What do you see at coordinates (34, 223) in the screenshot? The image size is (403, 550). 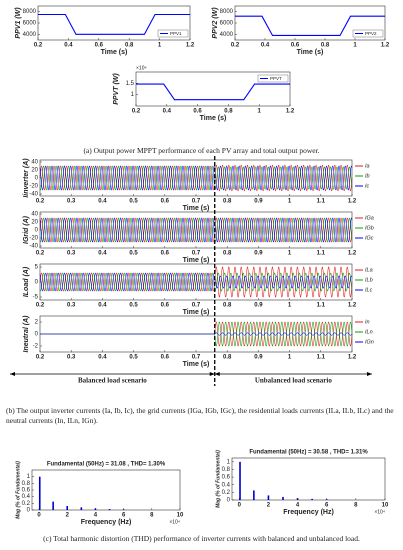 I see `y-tick-label: 20` at bounding box center [34, 223].